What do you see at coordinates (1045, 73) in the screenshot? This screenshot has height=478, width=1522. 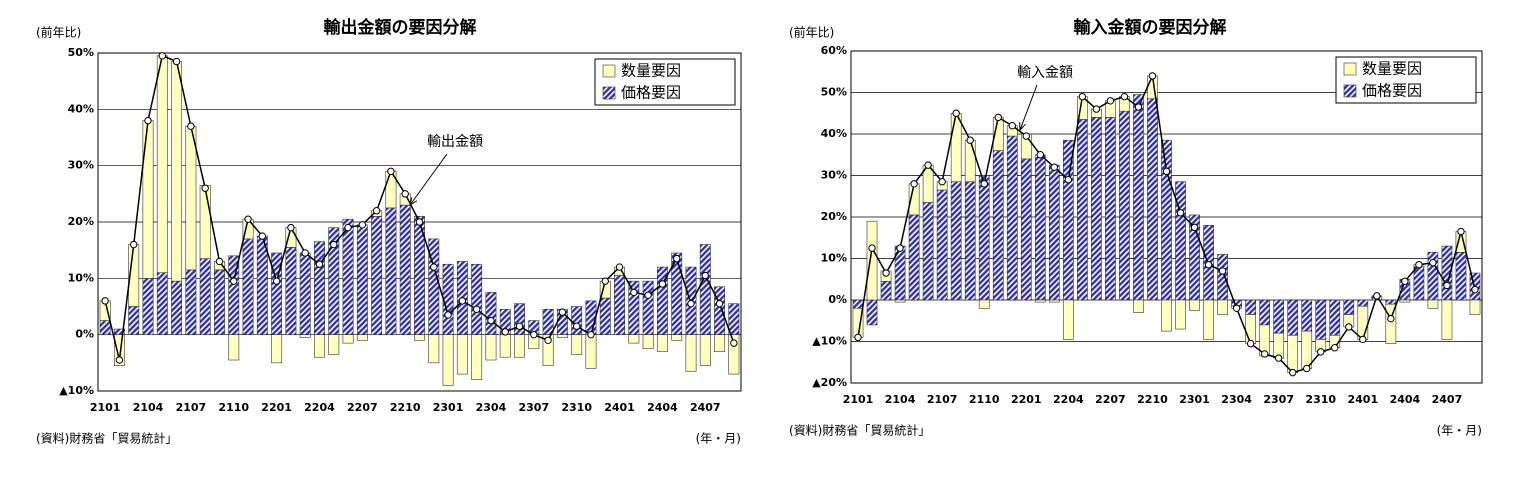 I see `annotation: 輸入金額` at bounding box center [1045, 73].